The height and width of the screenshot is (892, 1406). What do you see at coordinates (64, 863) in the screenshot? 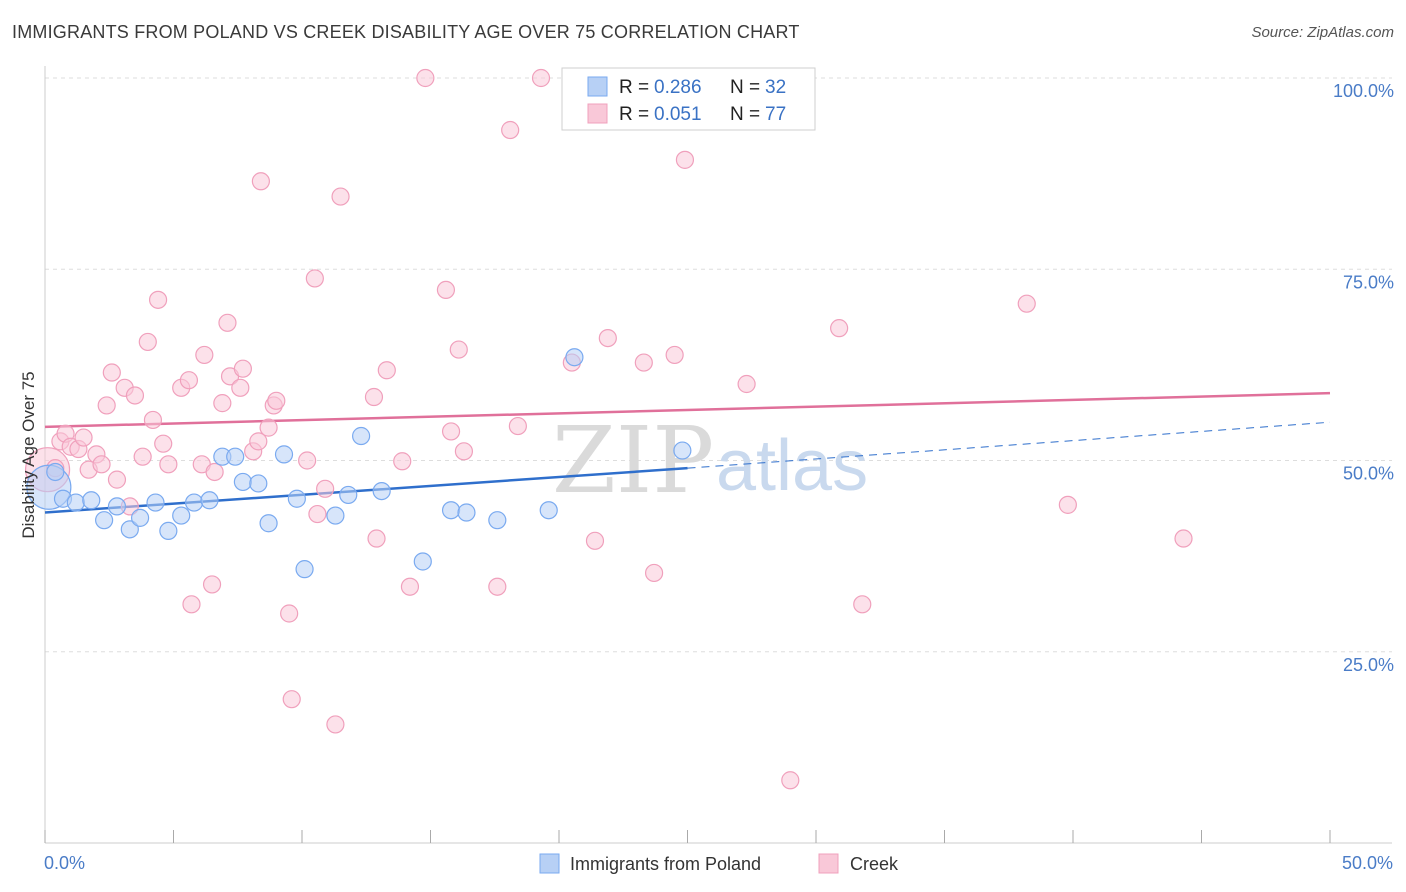
I see `x-tick-label-min: 0.0%` at bounding box center [64, 863].